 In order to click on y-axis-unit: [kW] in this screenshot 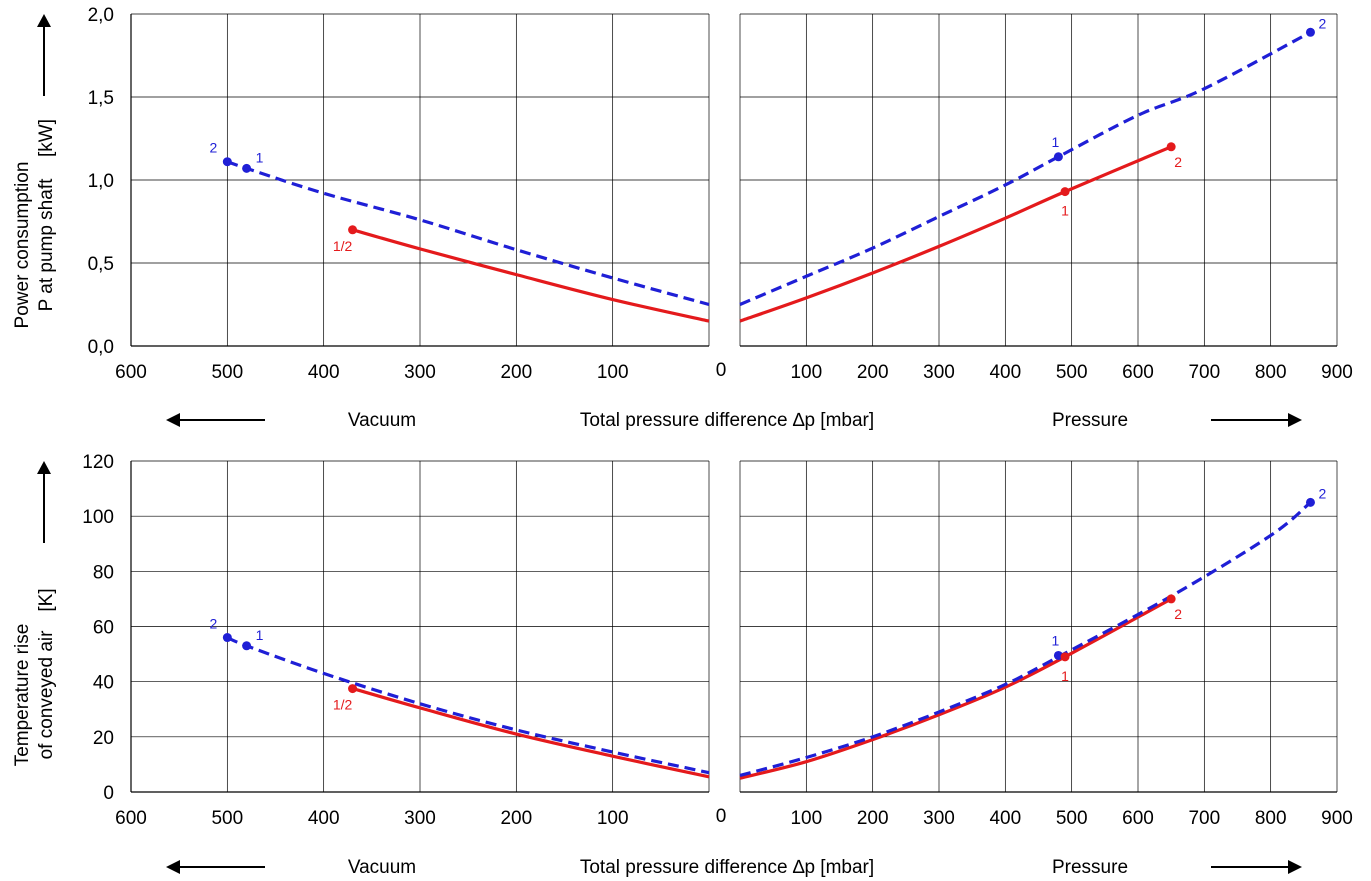, I will do `click(46, 138)`.